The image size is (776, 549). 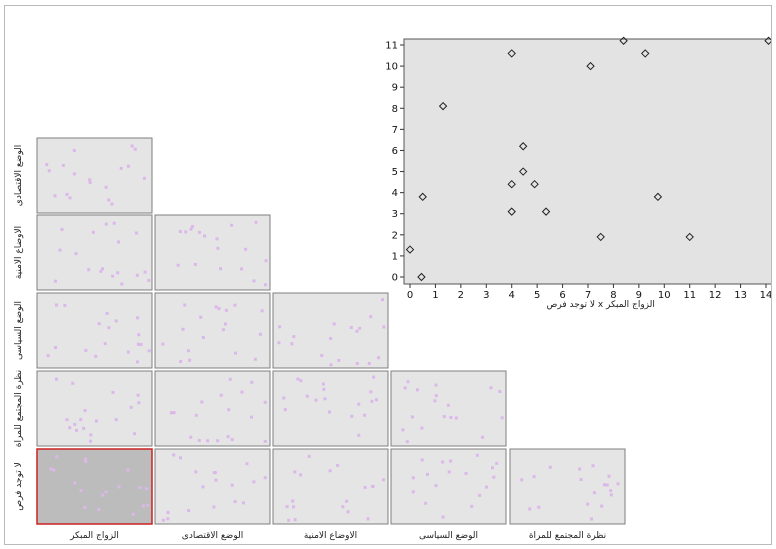 I want to click on matrix-cell-r5-c1, so click(x=94, y=486).